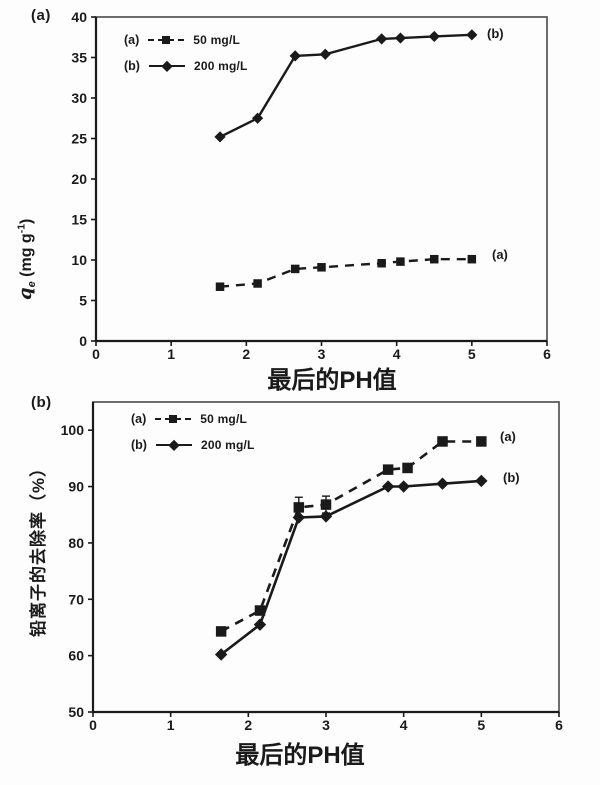 Image resolution: width=600 pixels, height=785 pixels. What do you see at coordinates (300, 755) in the screenshot?
I see `chart-b-x-axis-title: 最后的PH值` at bounding box center [300, 755].